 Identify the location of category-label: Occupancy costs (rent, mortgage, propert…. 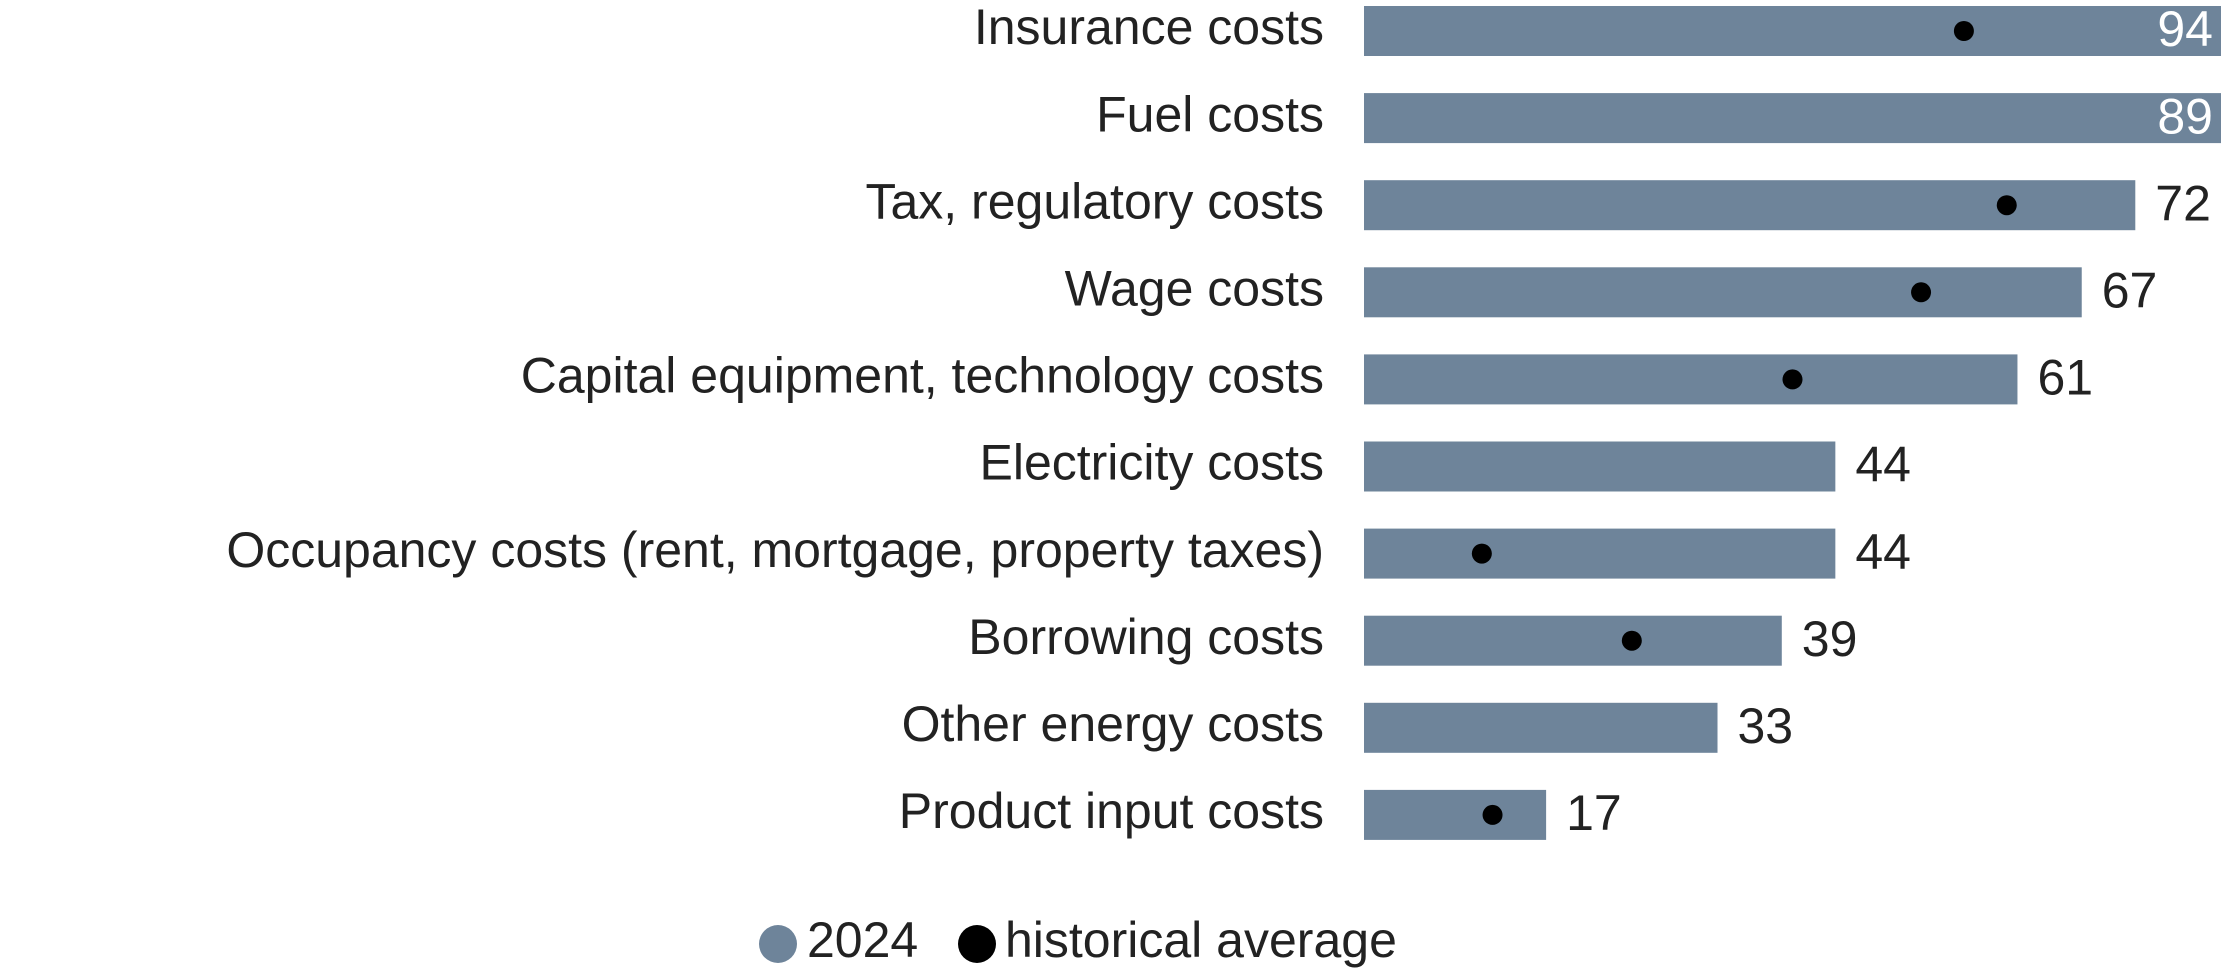
(775, 550).